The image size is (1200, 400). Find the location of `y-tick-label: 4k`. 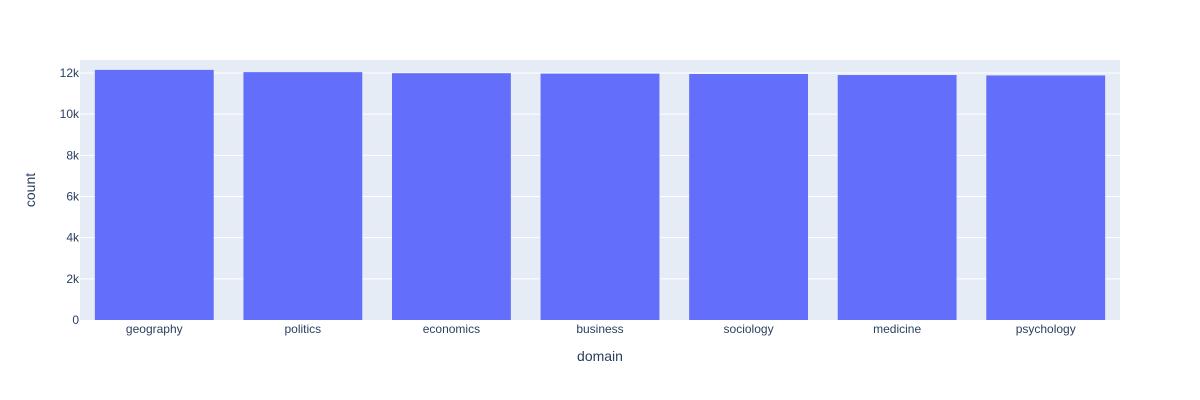

y-tick-label: 4k is located at coordinates (73, 238).